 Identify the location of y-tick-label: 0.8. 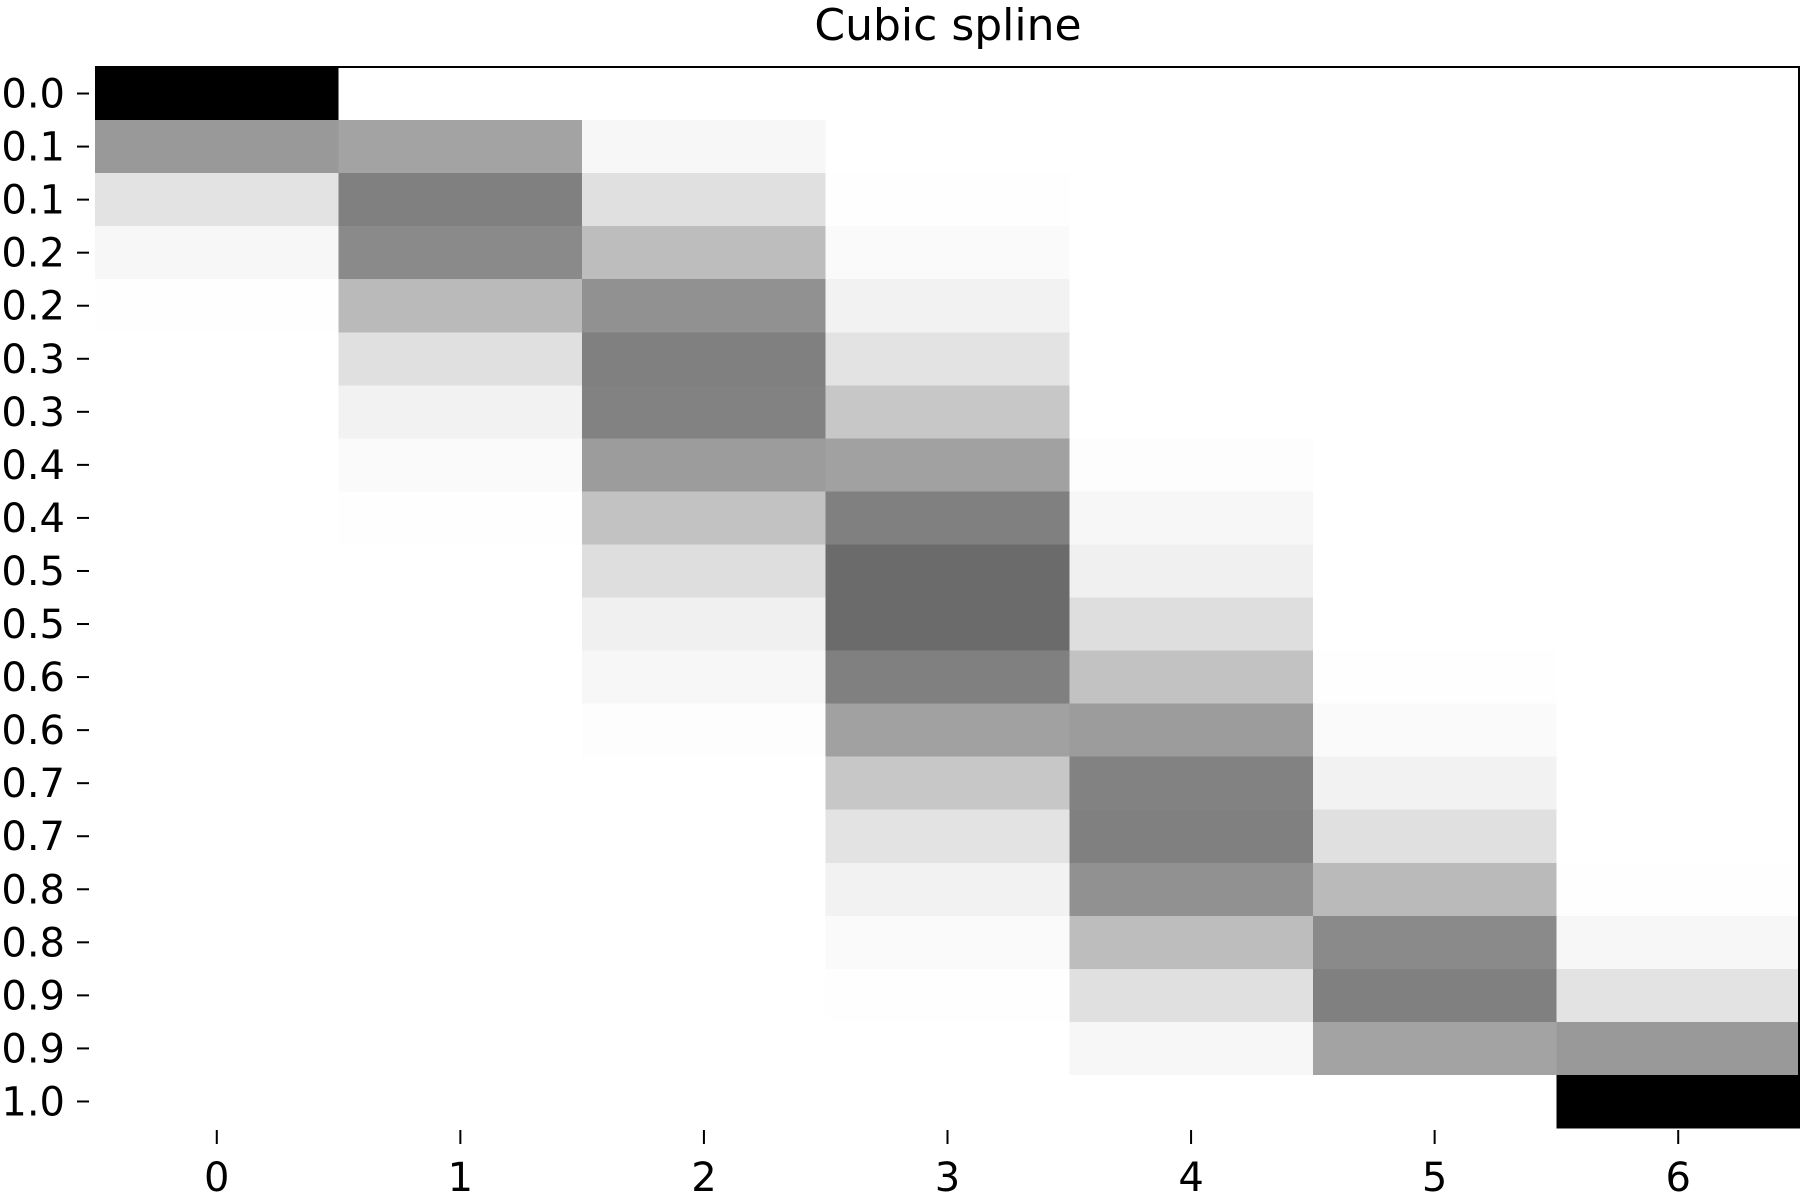
(33, 943).